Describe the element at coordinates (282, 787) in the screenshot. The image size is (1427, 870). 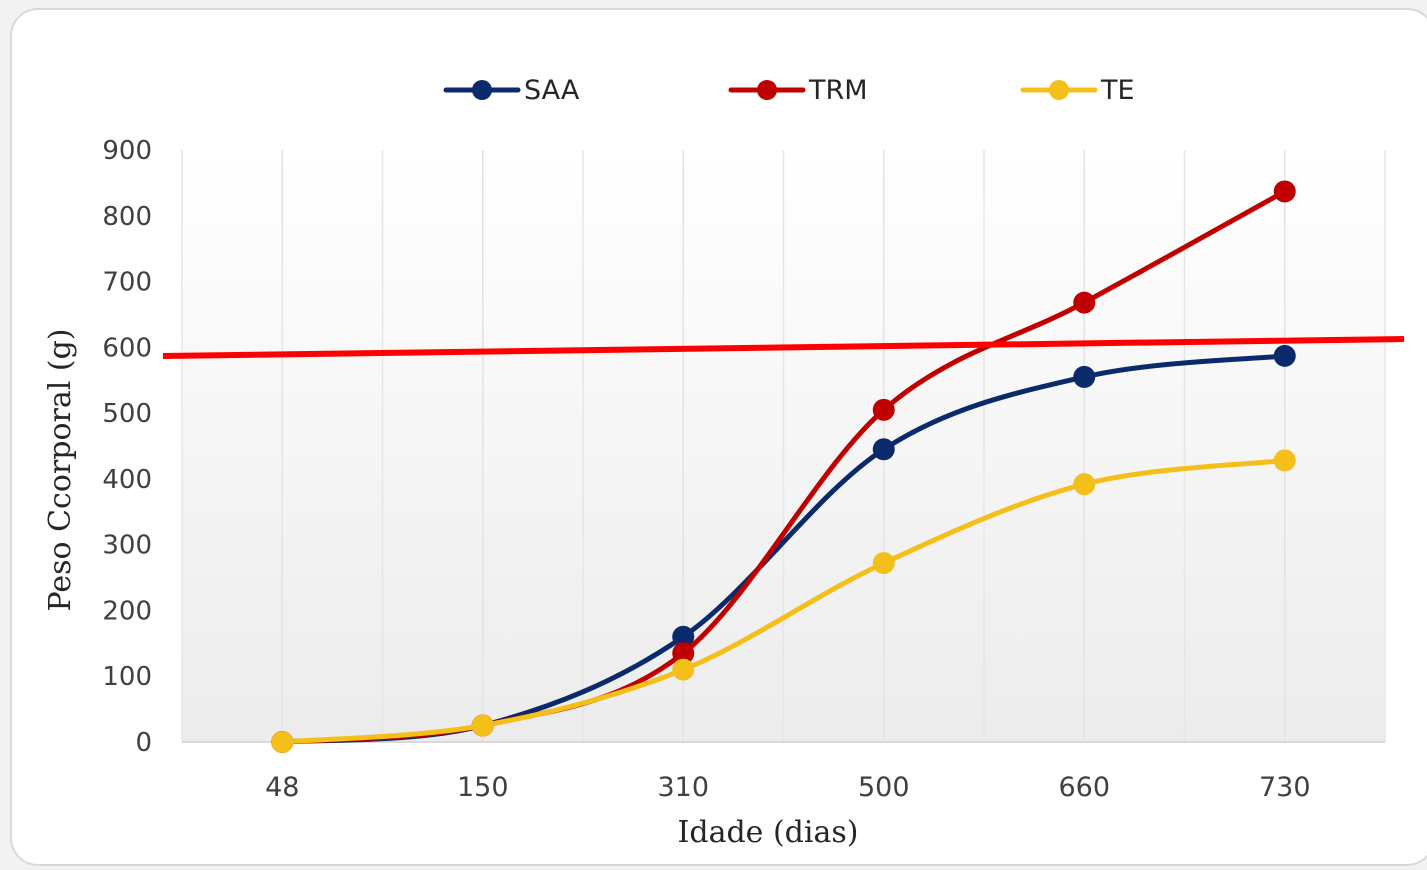
I see `x-tick-label: 48` at that location.